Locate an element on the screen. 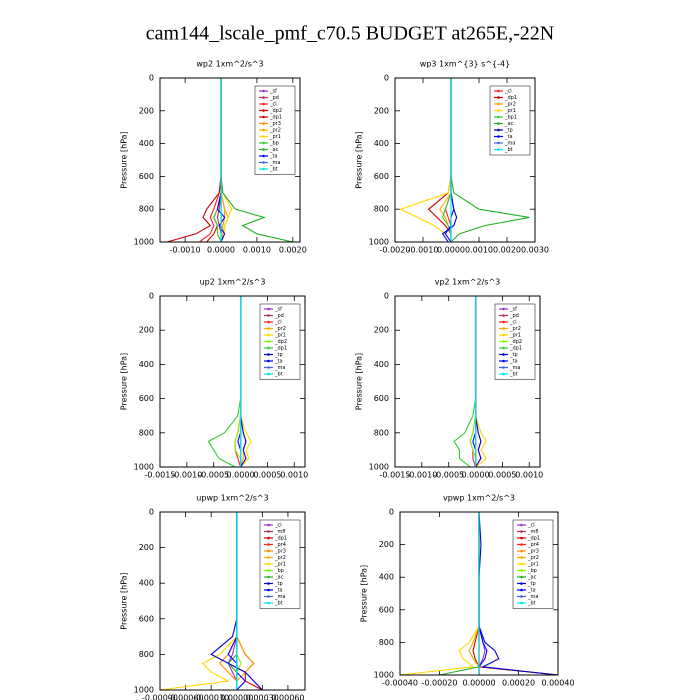 The width and height of the screenshot is (700, 700). x-tick-label: 0.00020 is located at coordinates (518, 683).